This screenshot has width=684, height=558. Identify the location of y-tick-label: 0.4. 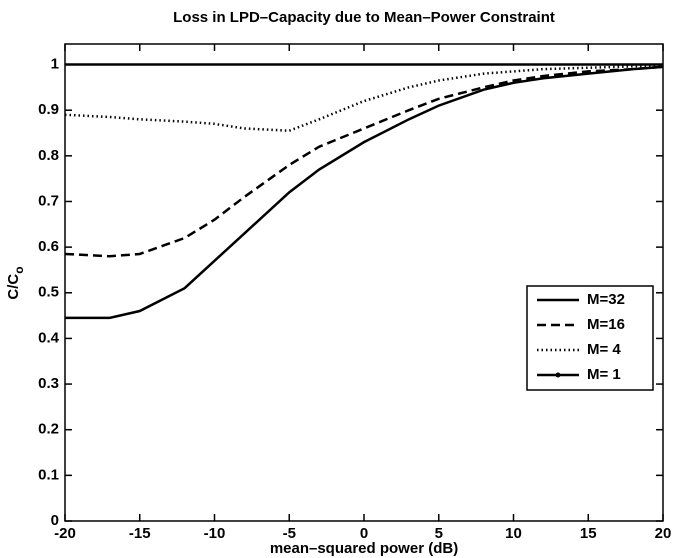
(49, 337).